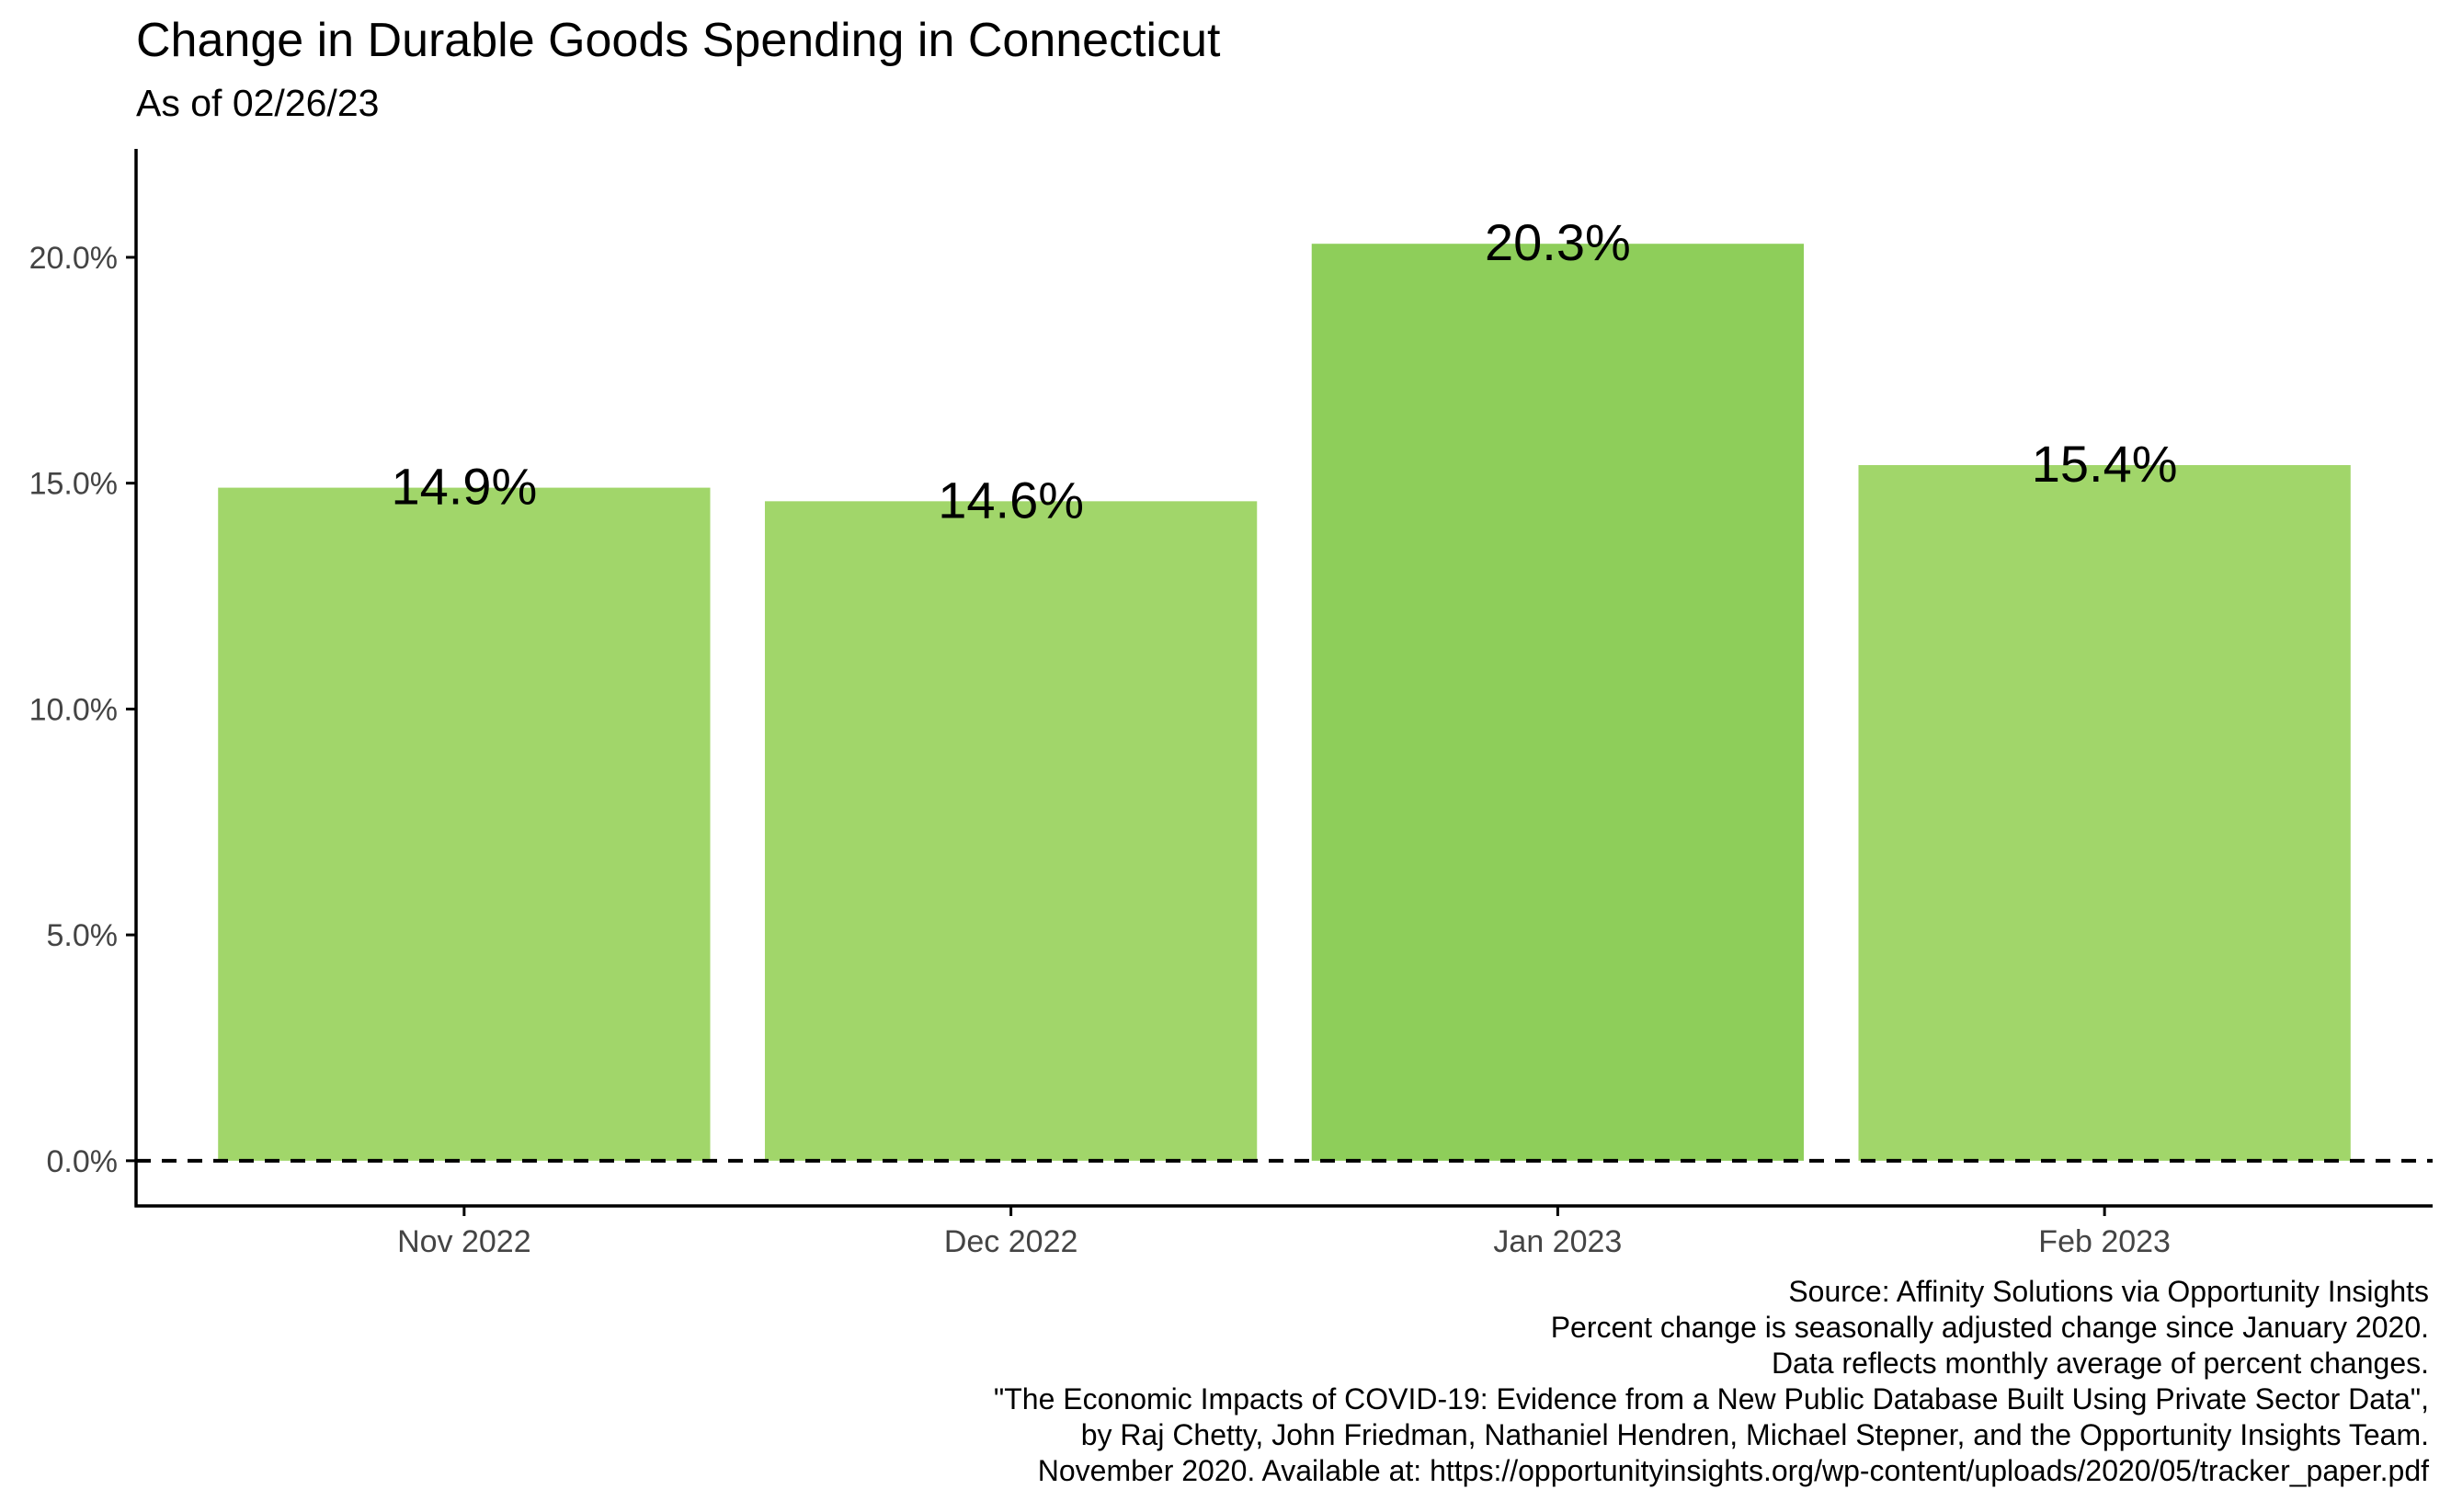  Describe the element at coordinates (83, 1161) in the screenshot. I see `y-tick-label: 0.0%` at that location.